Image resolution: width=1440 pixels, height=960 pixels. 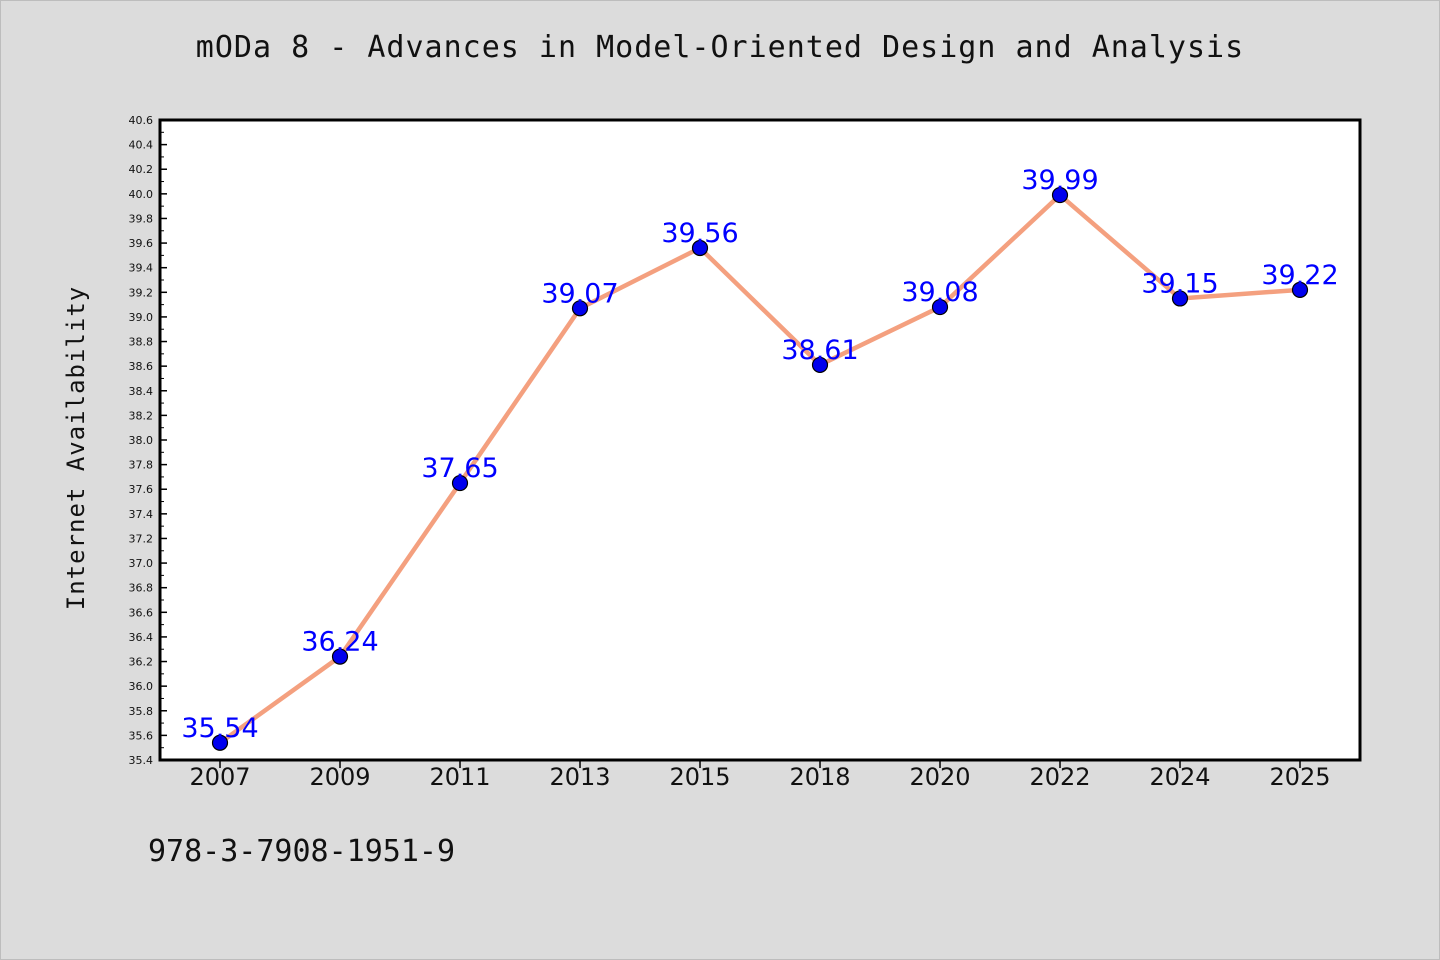 What do you see at coordinates (141, 218) in the screenshot?
I see `y-tick-label: 39.8` at bounding box center [141, 218].